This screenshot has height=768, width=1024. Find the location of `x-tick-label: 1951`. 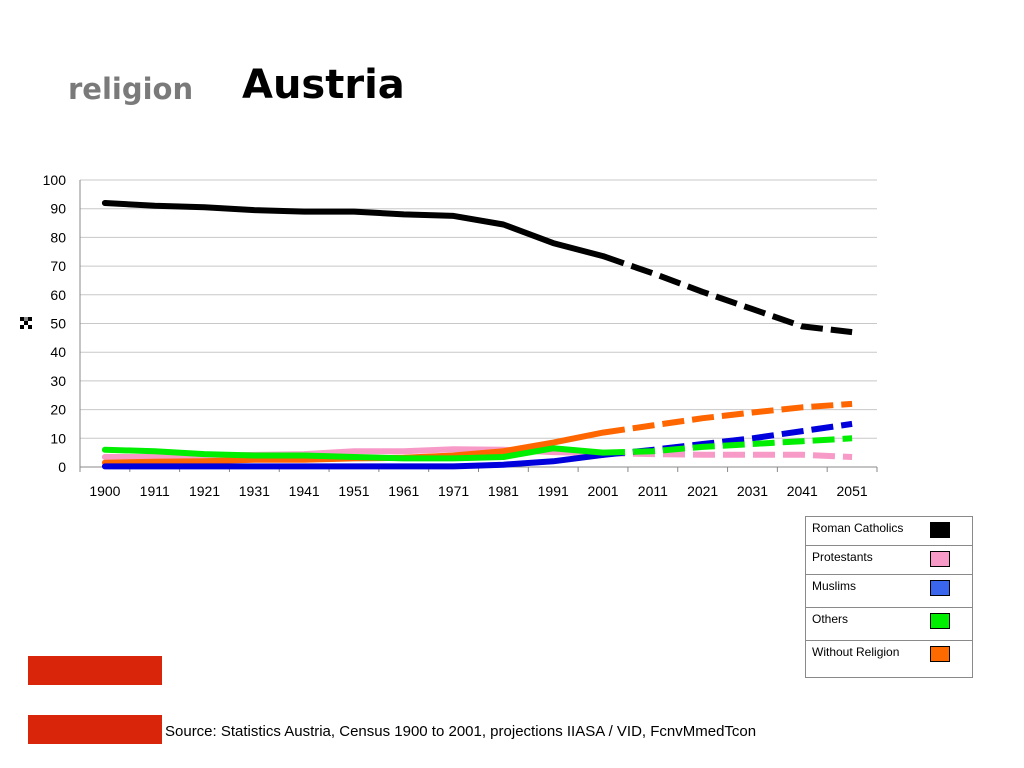

x-tick-label: 1951 is located at coordinates (353, 491).